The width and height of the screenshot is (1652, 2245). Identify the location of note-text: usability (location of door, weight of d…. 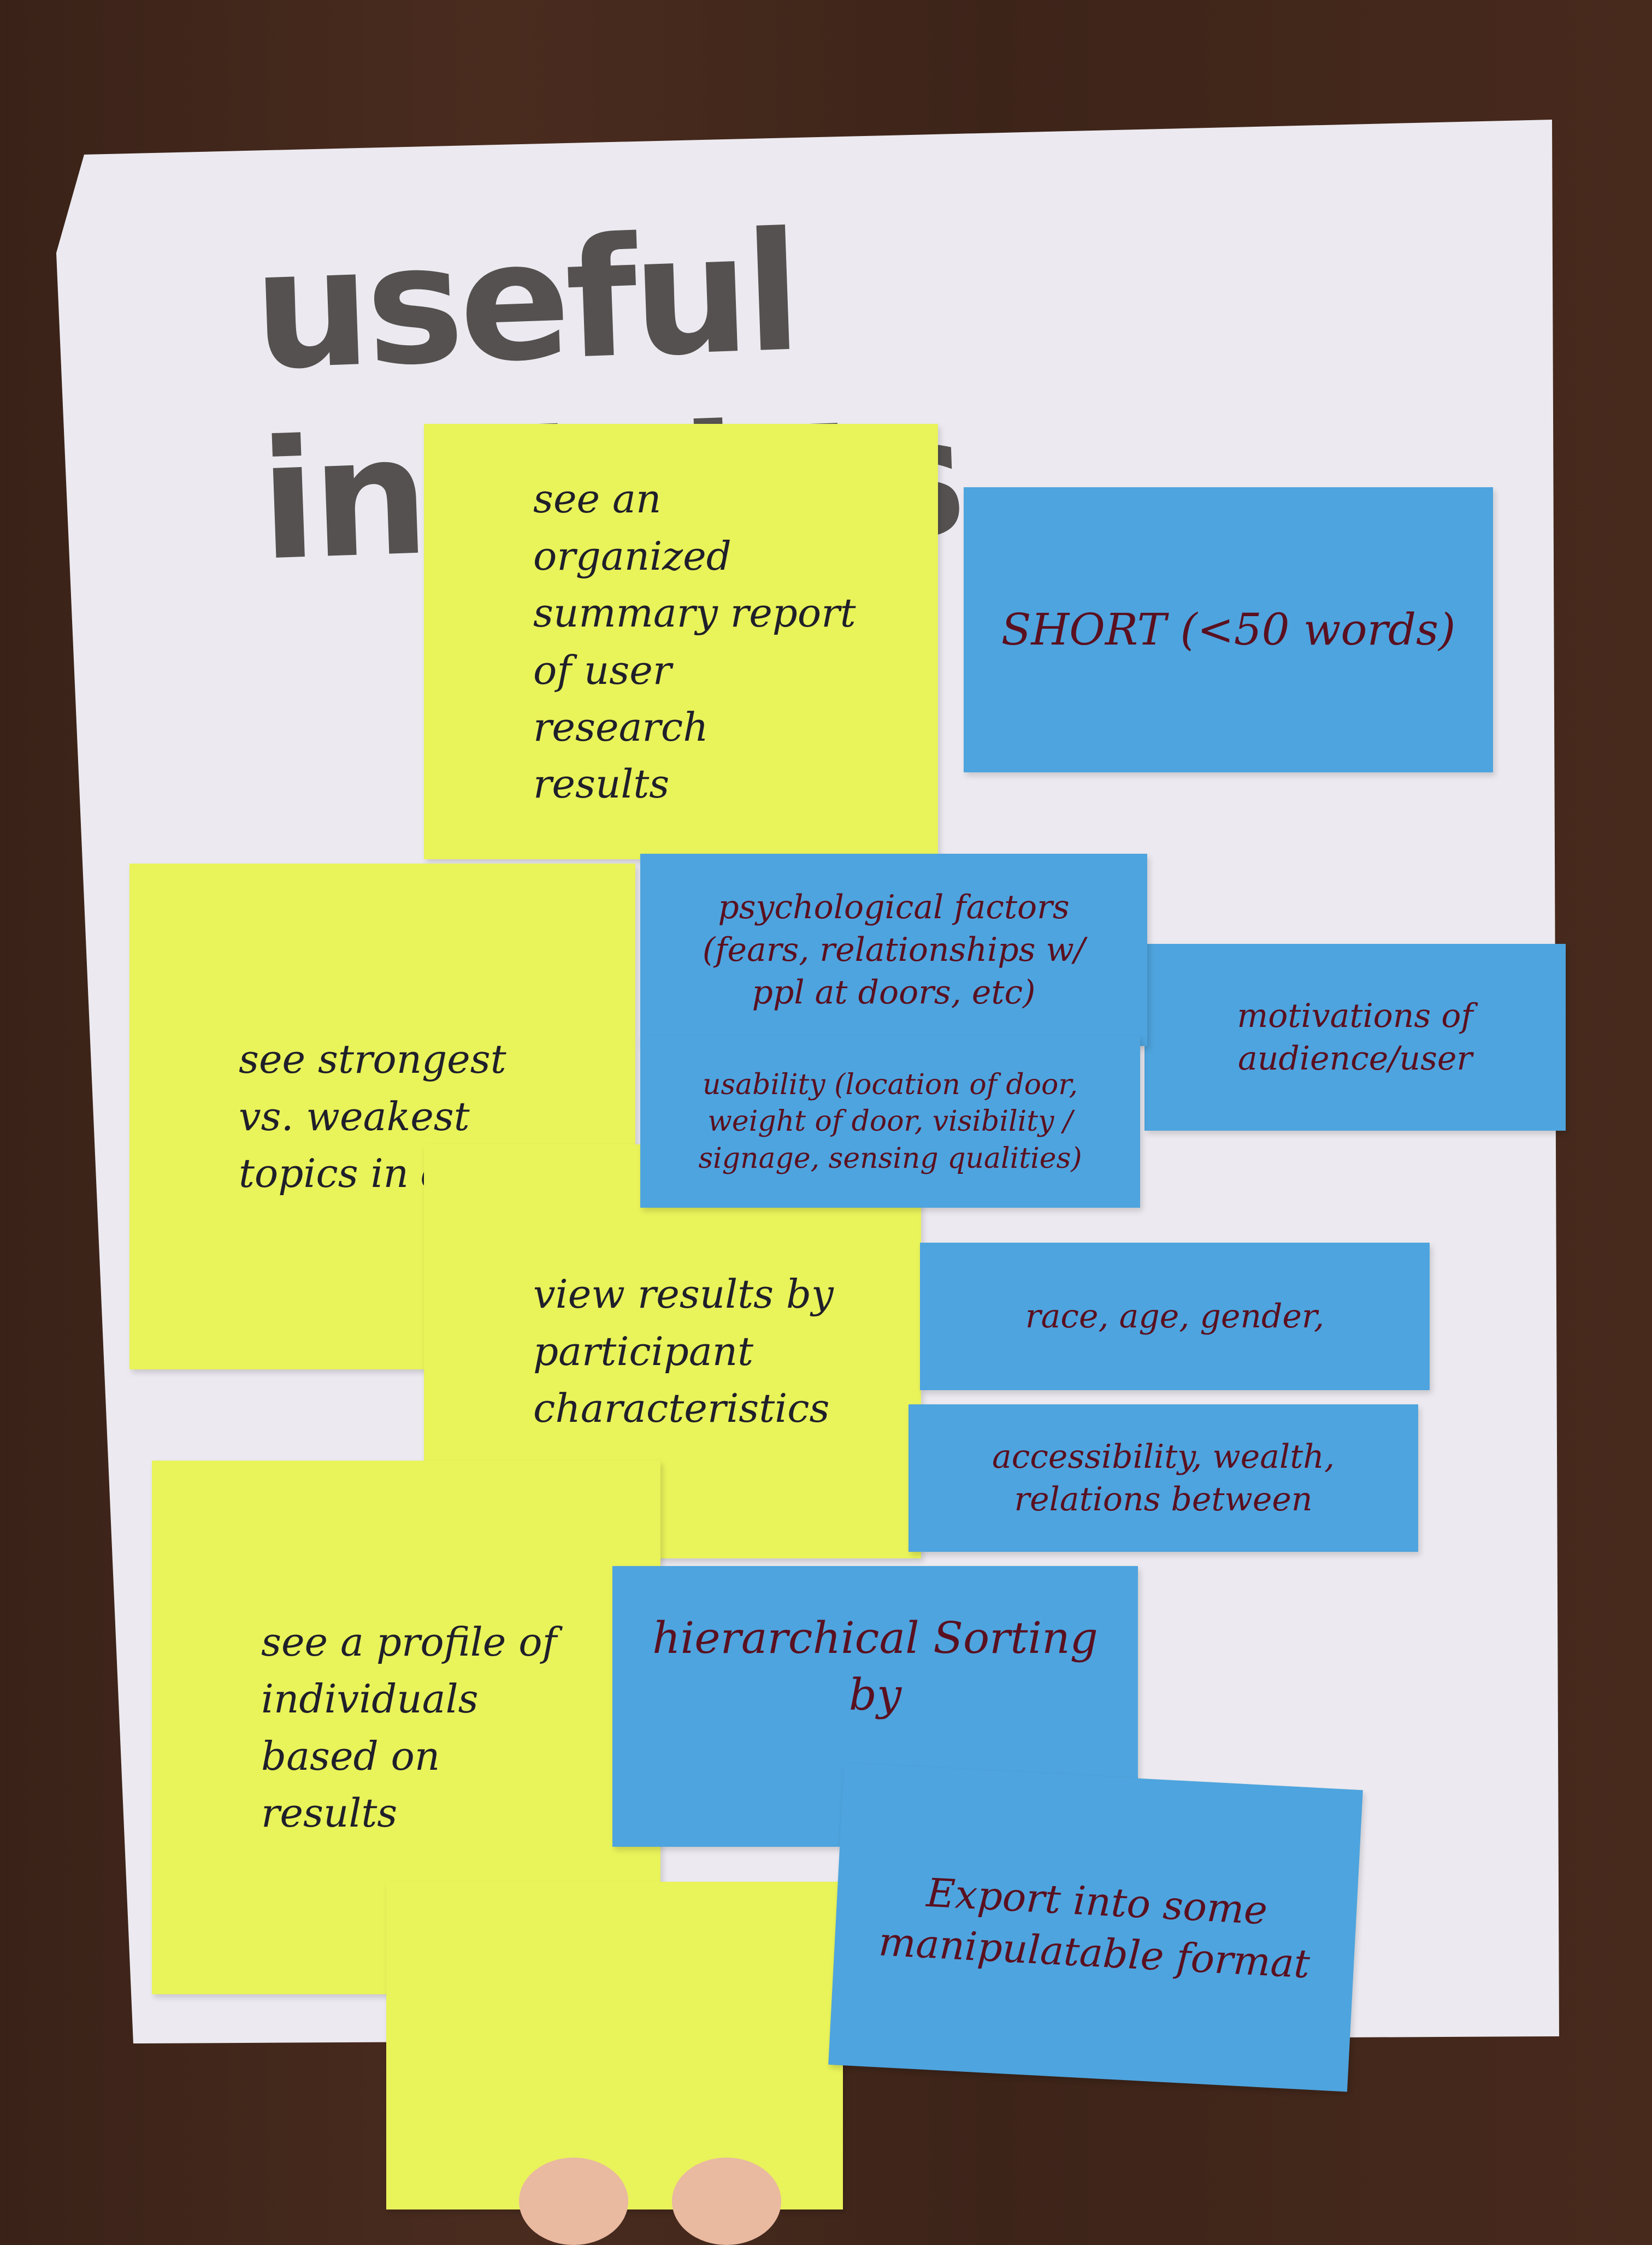
(890, 1121).